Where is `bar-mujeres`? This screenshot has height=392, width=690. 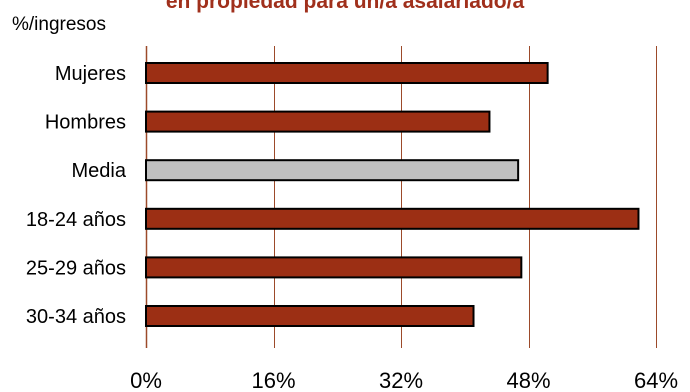
bar-mujeres is located at coordinates (347, 73).